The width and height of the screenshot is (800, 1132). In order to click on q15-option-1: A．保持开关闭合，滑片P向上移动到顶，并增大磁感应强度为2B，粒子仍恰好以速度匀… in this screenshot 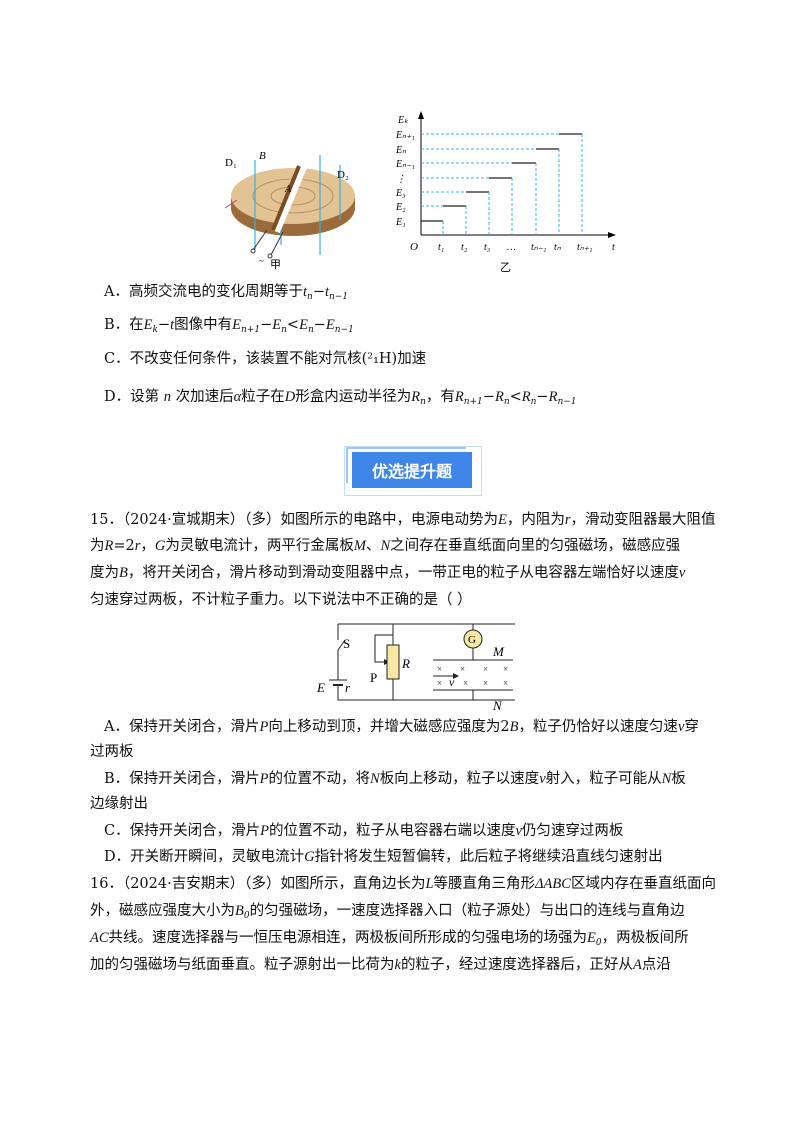, I will do `click(401, 727)`.